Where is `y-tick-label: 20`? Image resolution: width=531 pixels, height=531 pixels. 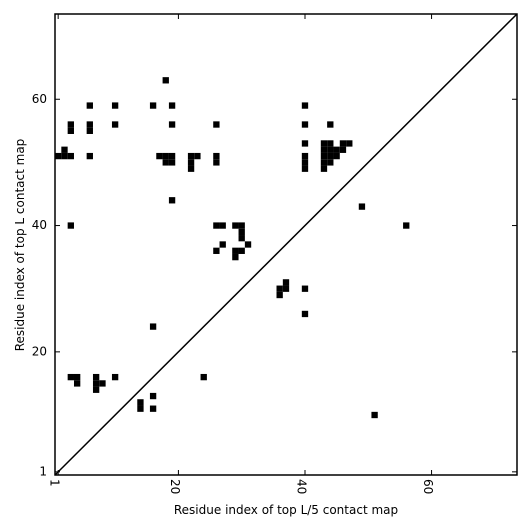
y-tick-label: 20 is located at coordinates (39, 351).